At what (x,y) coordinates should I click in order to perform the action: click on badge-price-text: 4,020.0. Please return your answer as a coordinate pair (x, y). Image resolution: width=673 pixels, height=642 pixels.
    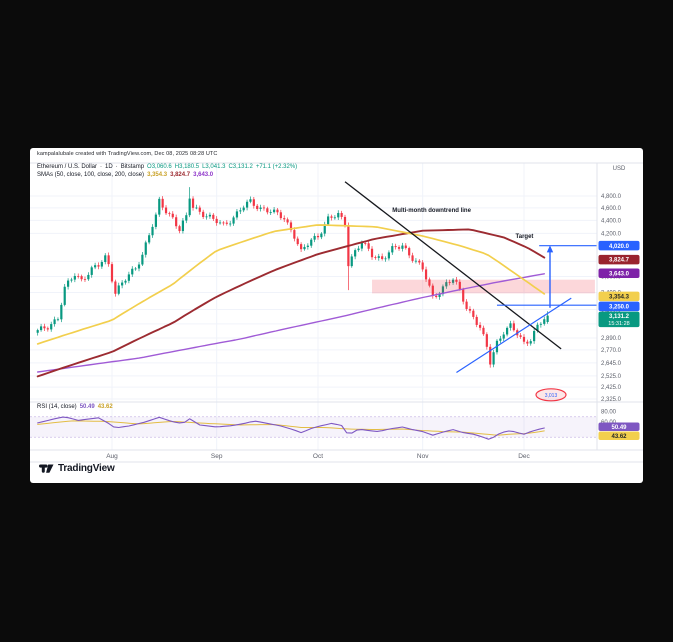
    Looking at the image, I should click on (619, 247).